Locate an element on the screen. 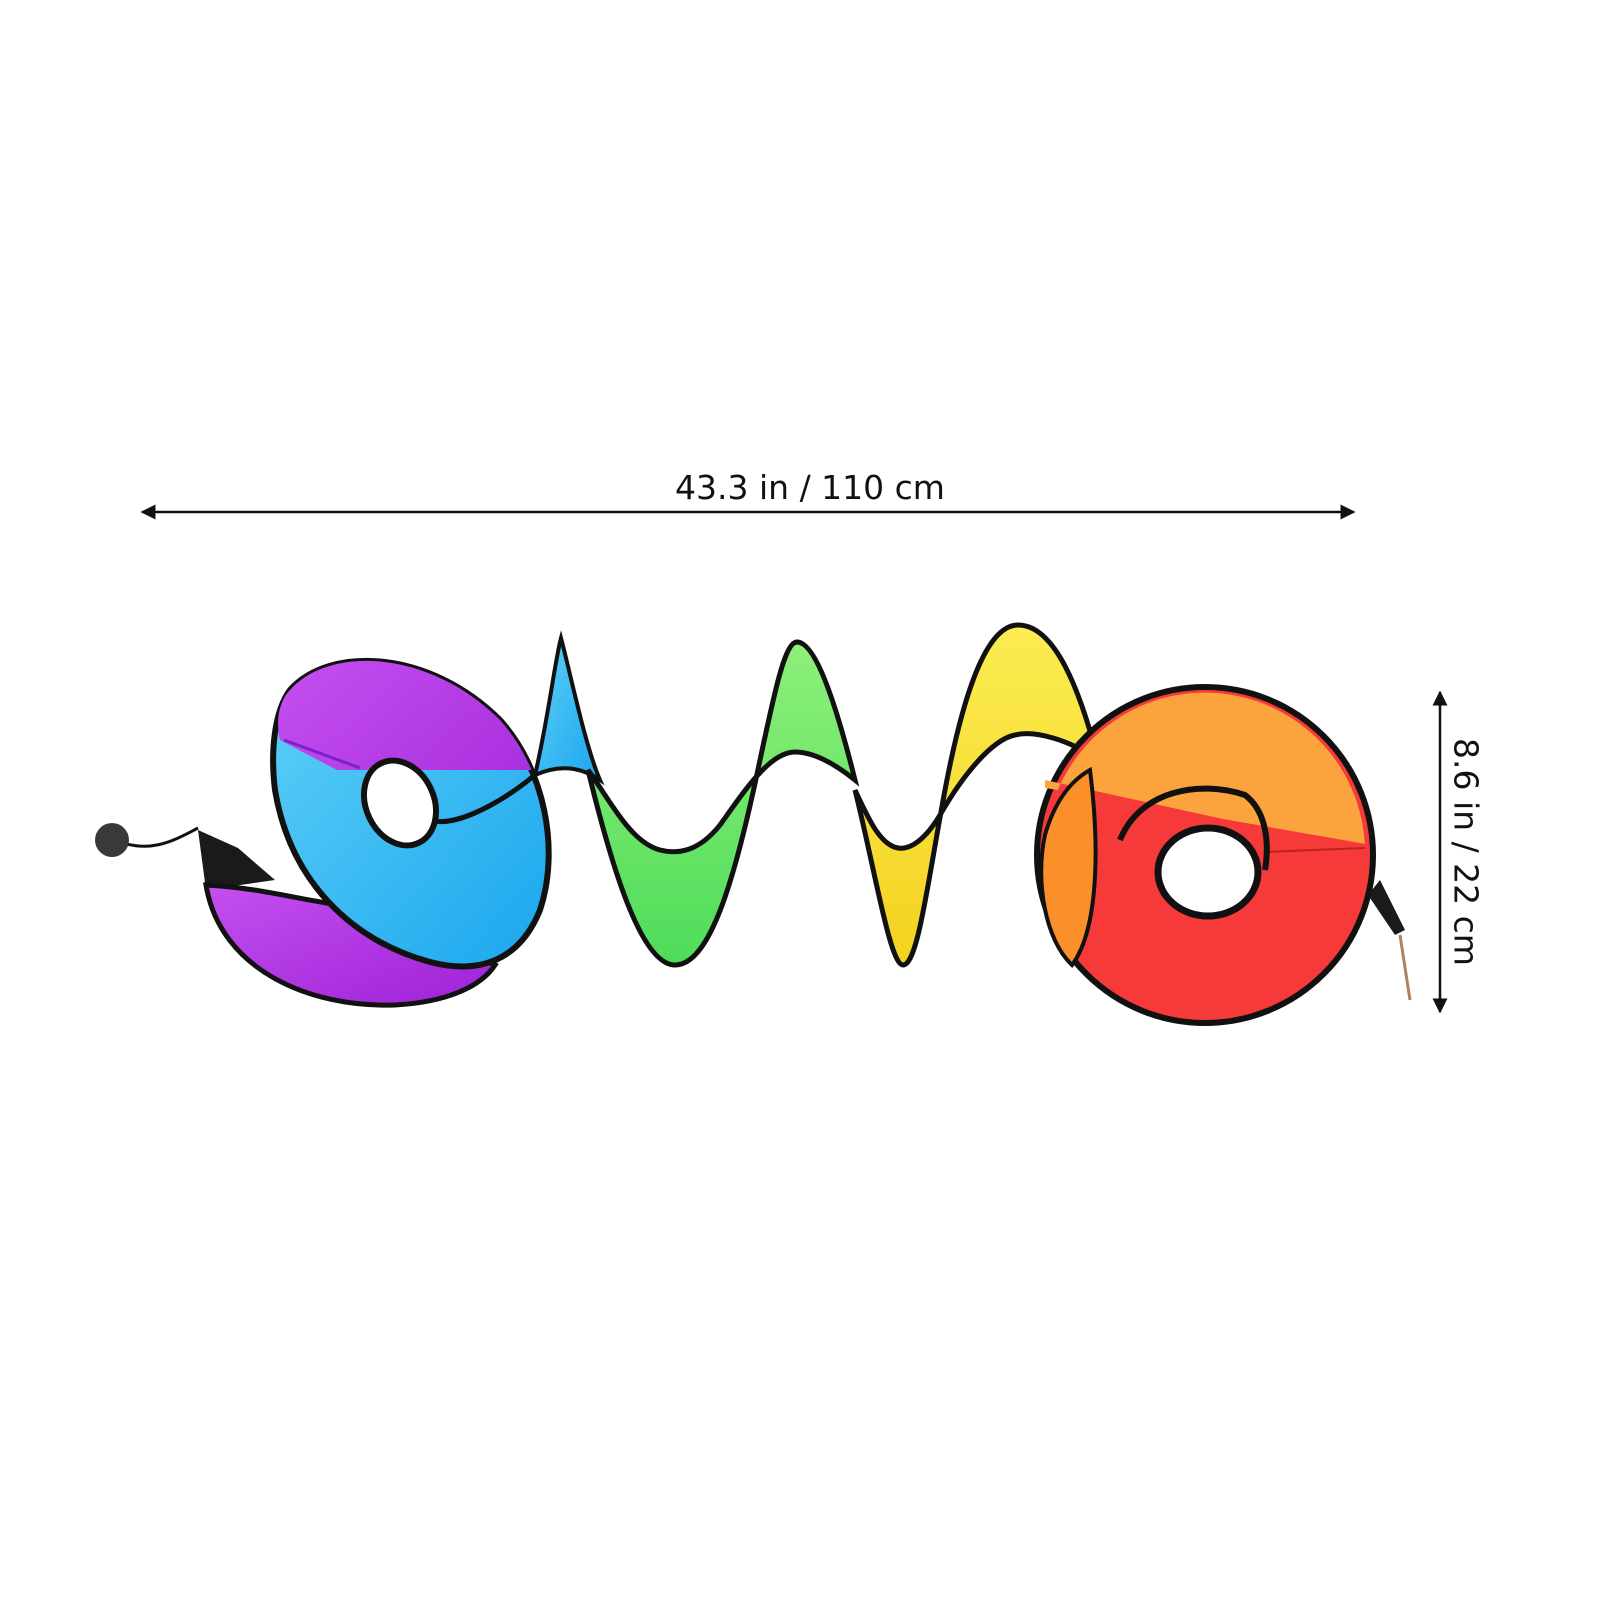 This screenshot has width=1600, height=1600. suction-cup is located at coordinates (185, 856).